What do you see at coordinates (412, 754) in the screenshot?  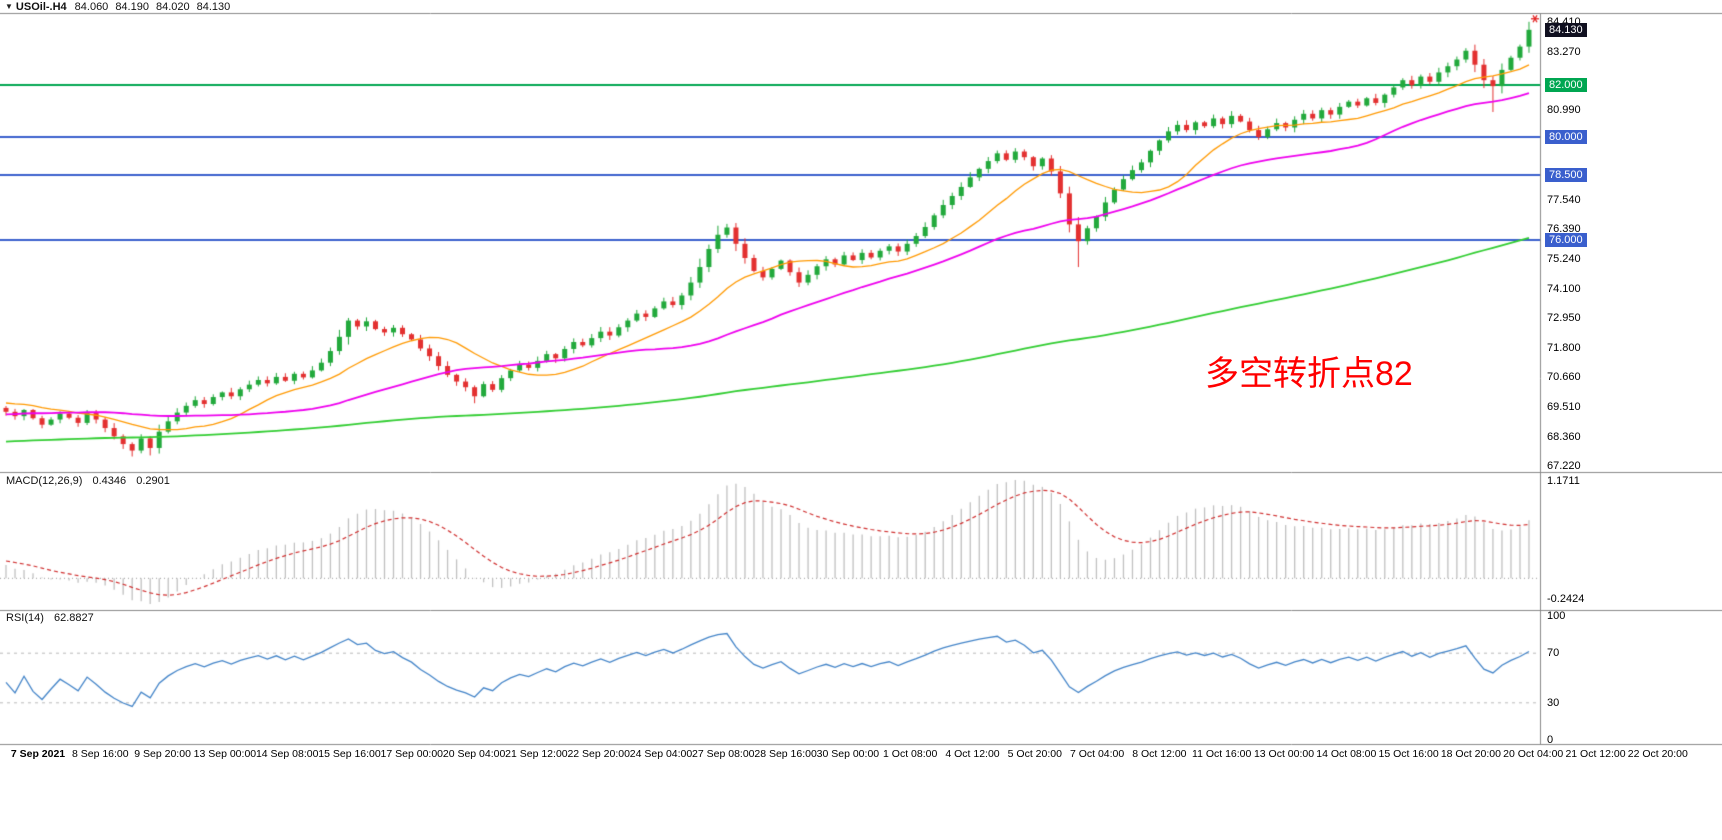 I see `time-label: 17 Sep 00:00` at bounding box center [412, 754].